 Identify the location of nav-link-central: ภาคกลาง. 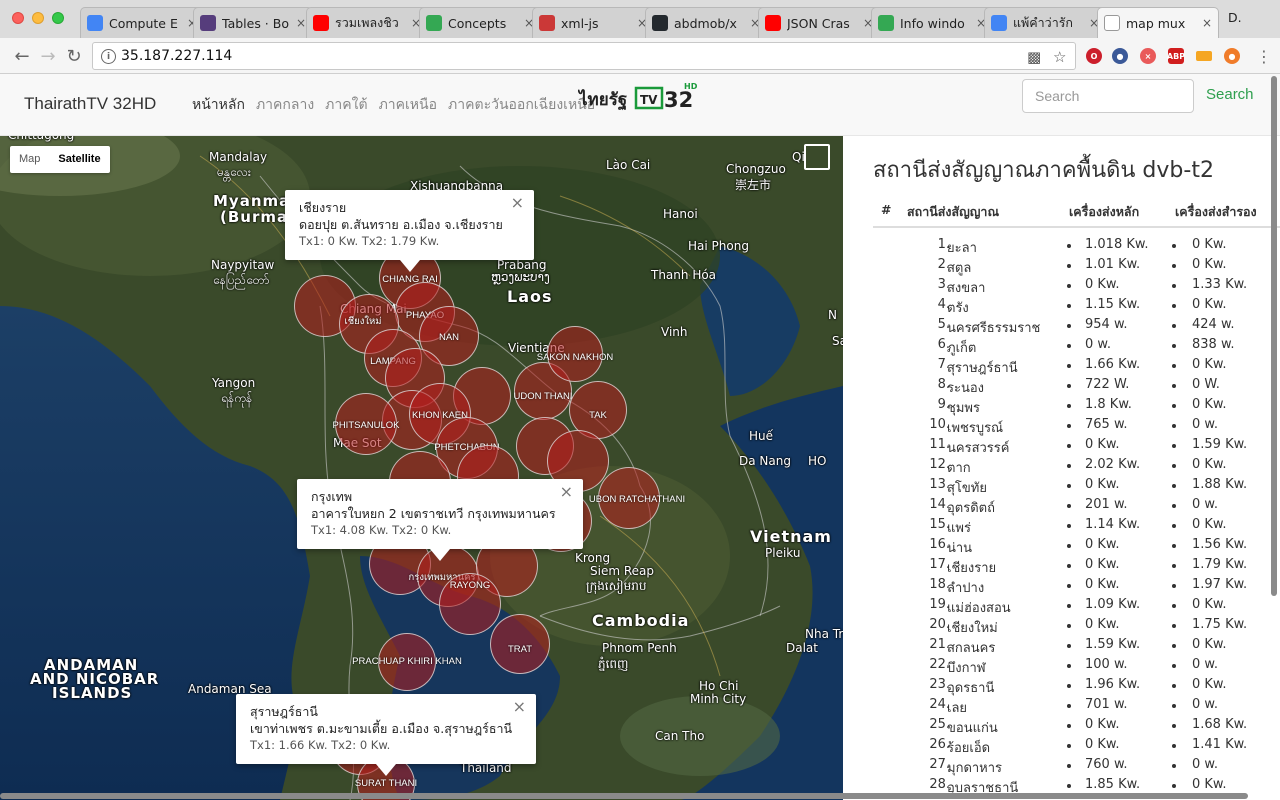
(285, 105).